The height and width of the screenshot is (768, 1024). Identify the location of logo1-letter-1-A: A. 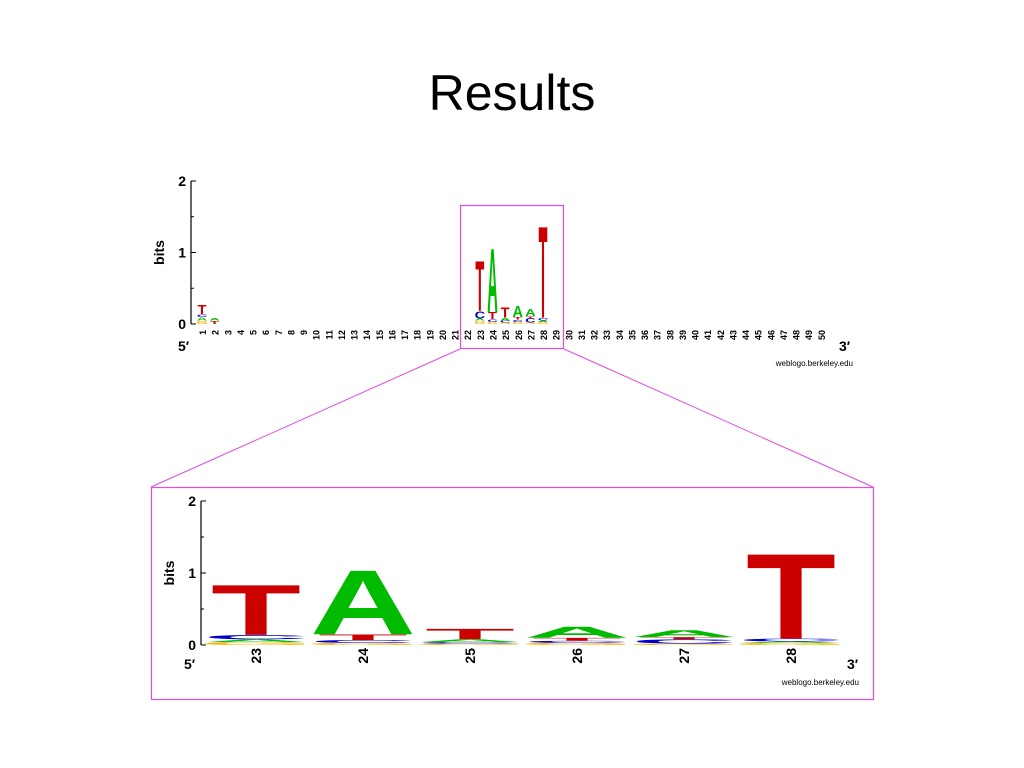
(202, 318).